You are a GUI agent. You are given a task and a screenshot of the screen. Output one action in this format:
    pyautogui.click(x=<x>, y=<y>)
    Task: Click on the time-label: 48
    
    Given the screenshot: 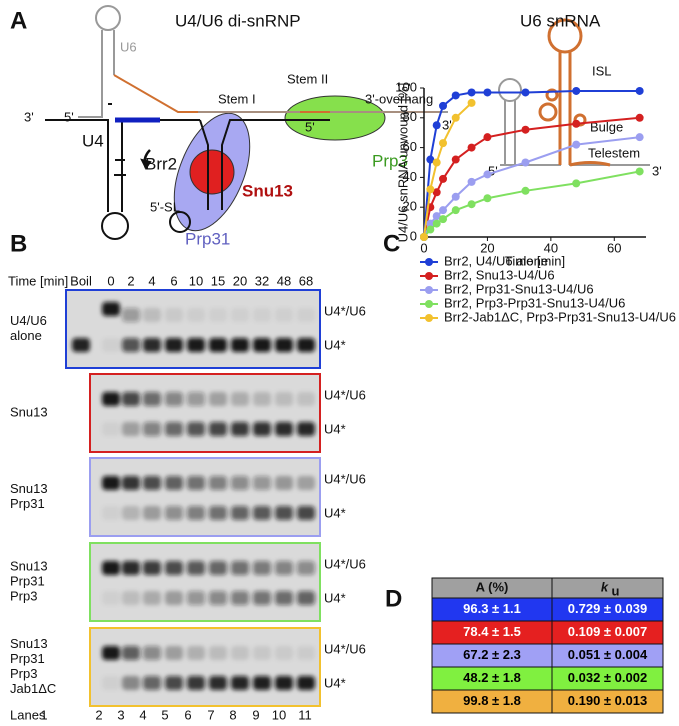 What is the action you would take?
    pyautogui.click(x=284, y=280)
    